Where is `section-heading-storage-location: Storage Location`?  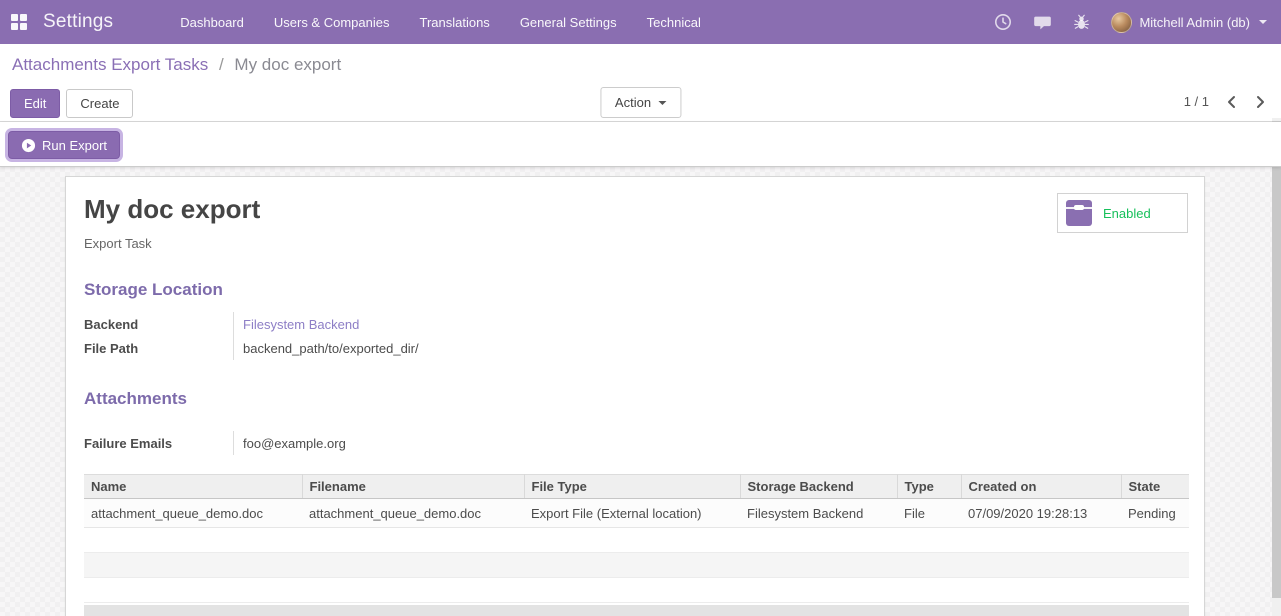
section-heading-storage-location: Storage Location is located at coordinates (153, 289).